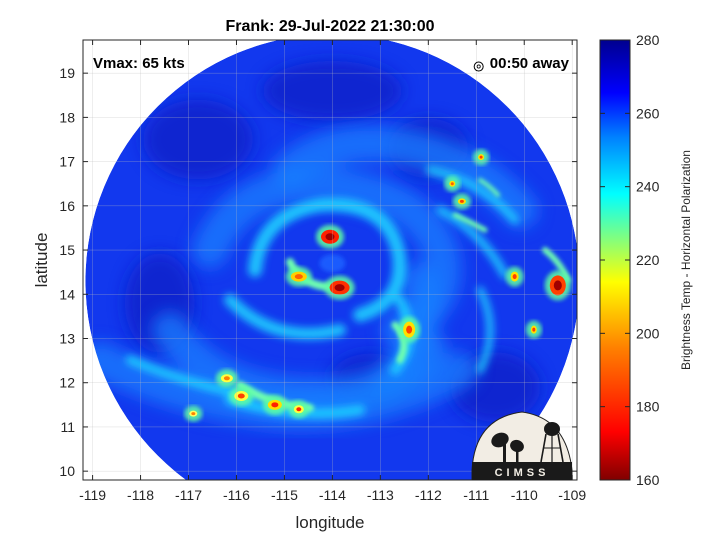  Describe the element at coordinates (330, 26) in the screenshot. I see `chart-title: Frank: 29-Jul-2022 21:30:00` at that location.